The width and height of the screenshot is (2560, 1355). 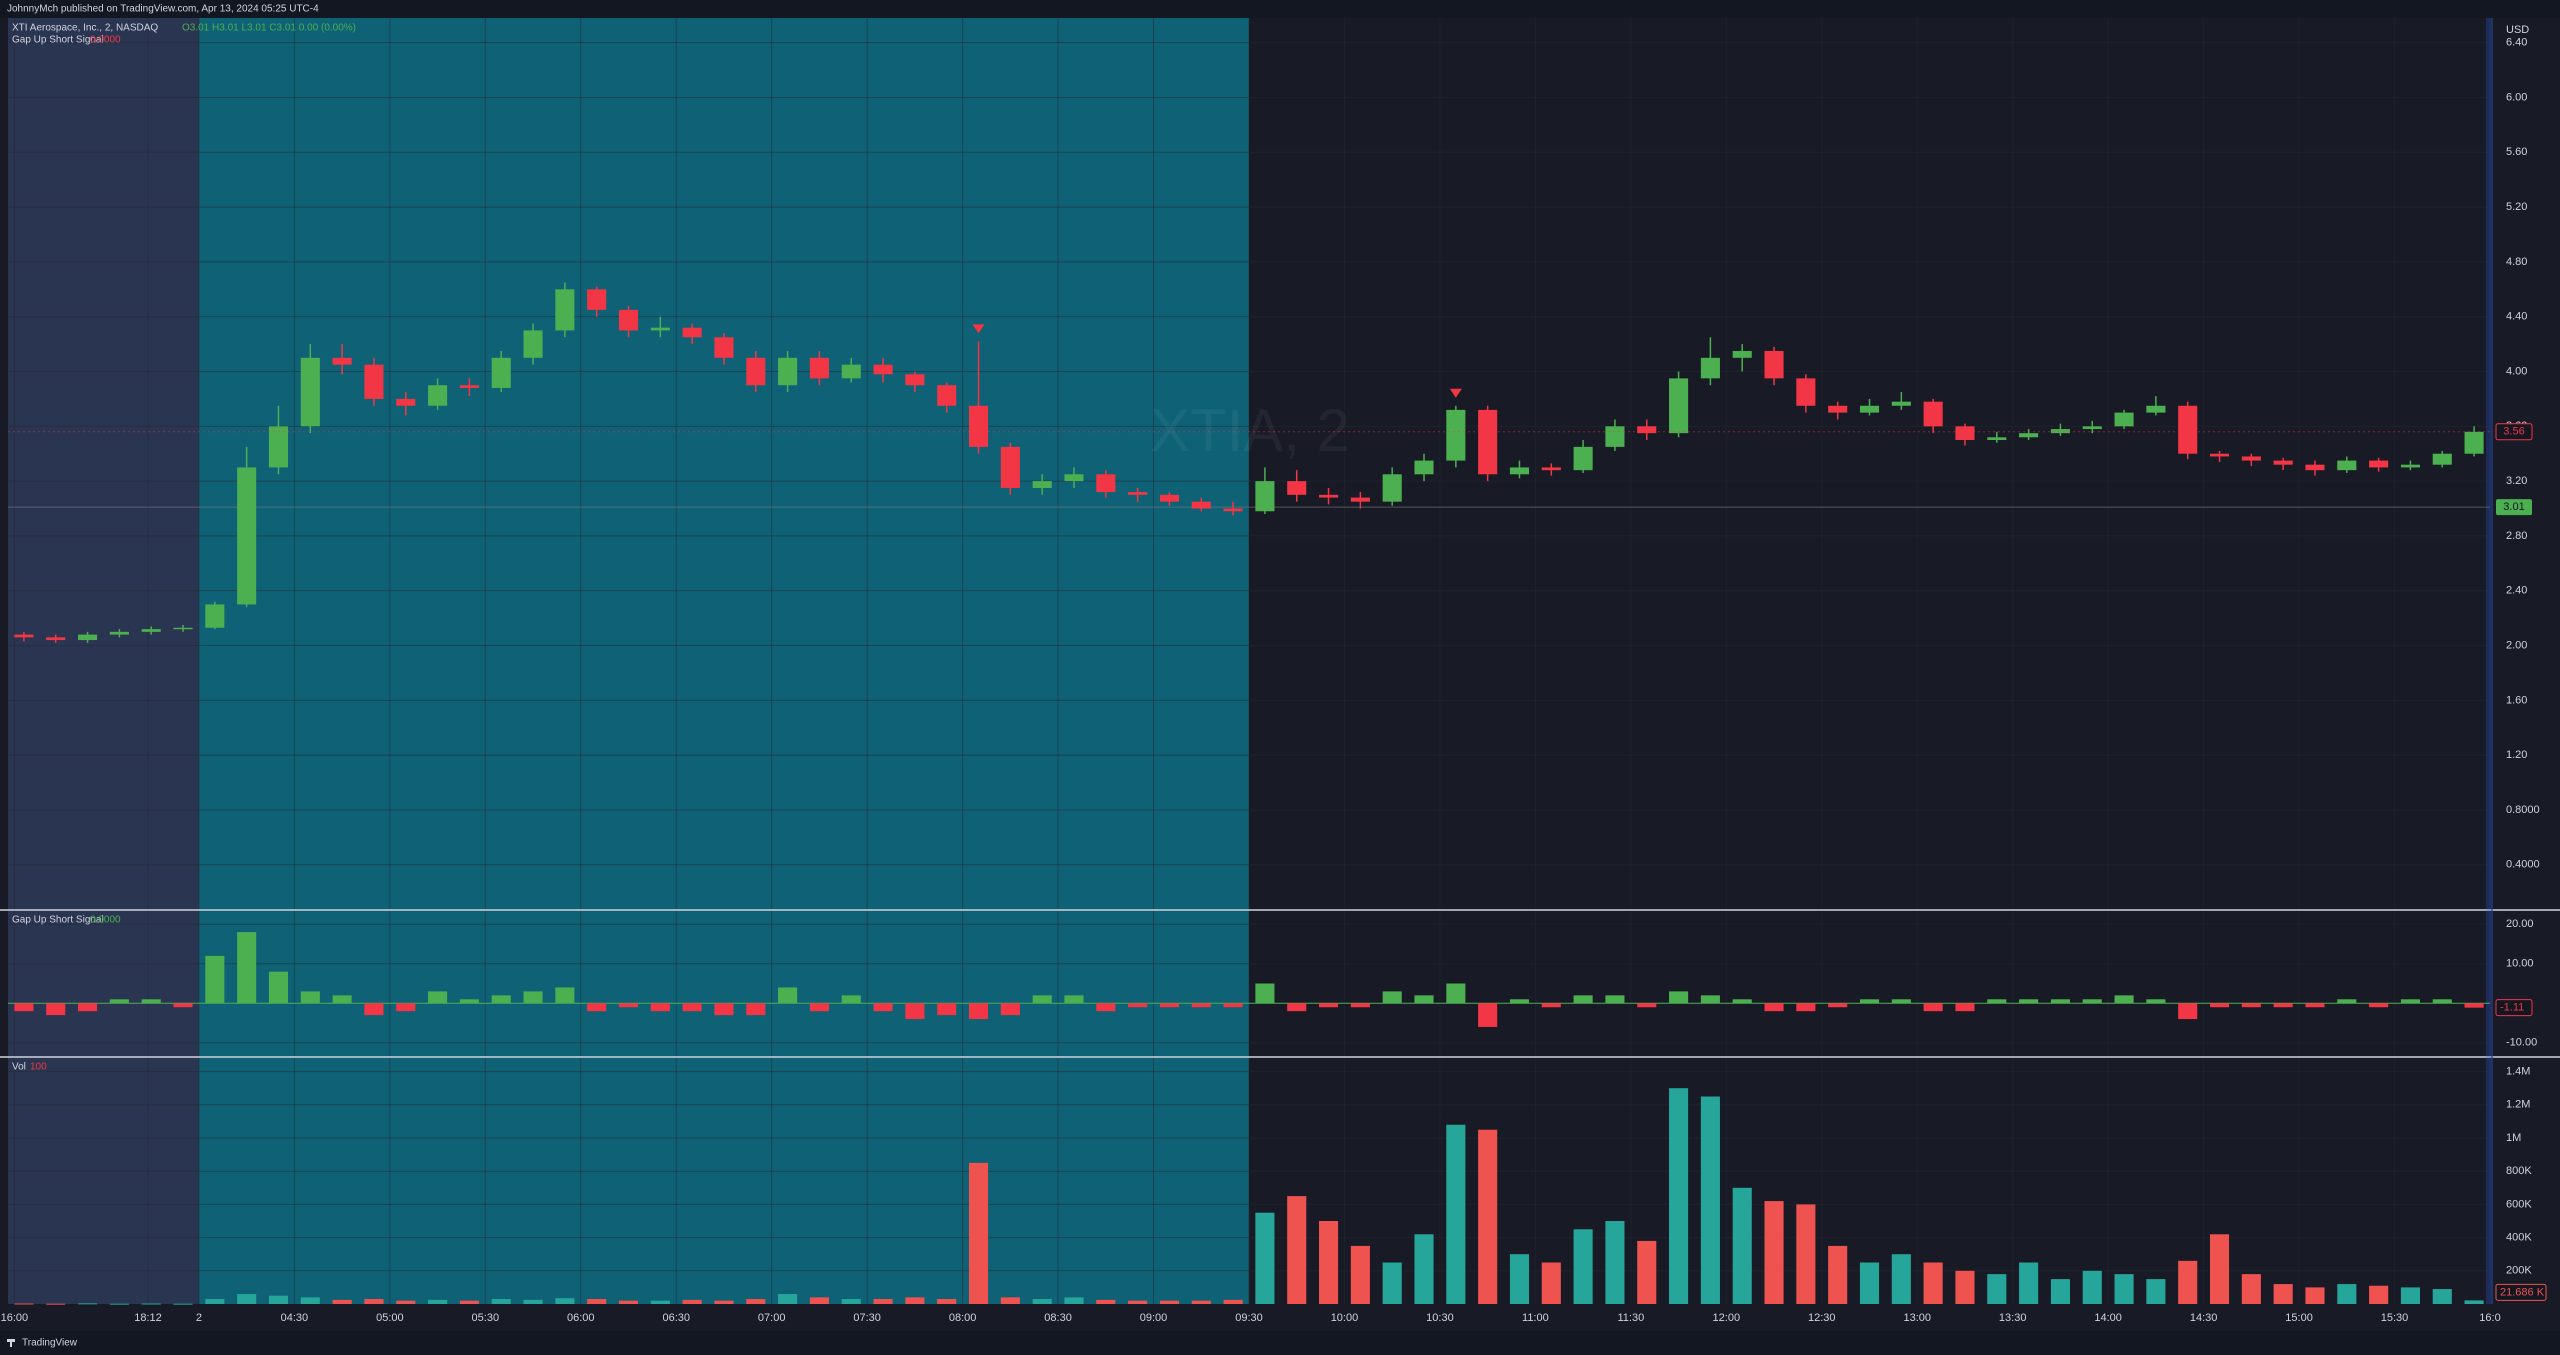 I want to click on x-tick-label: 16:0, so click(x=2489, y=1318).